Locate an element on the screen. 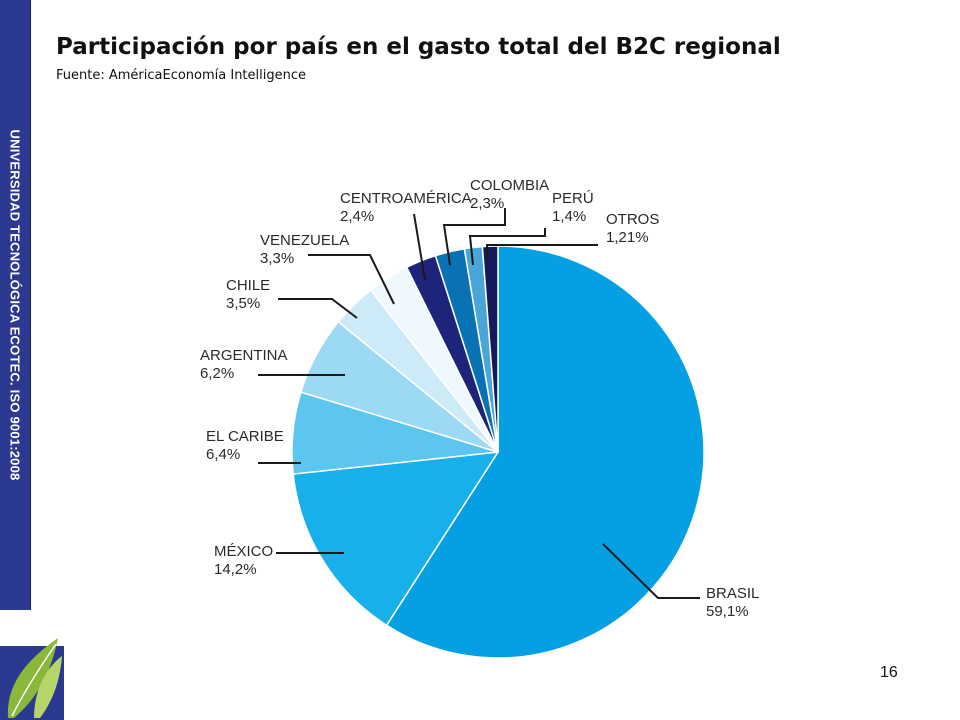 The height and width of the screenshot is (720, 960). slice-value-label: 2,4% is located at coordinates (357, 216).